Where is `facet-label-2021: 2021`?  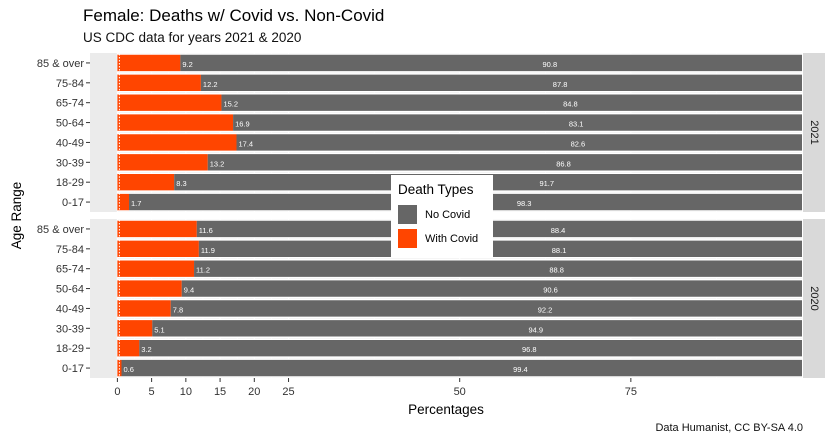
facet-label-2021: 2021 is located at coordinates (814, 132).